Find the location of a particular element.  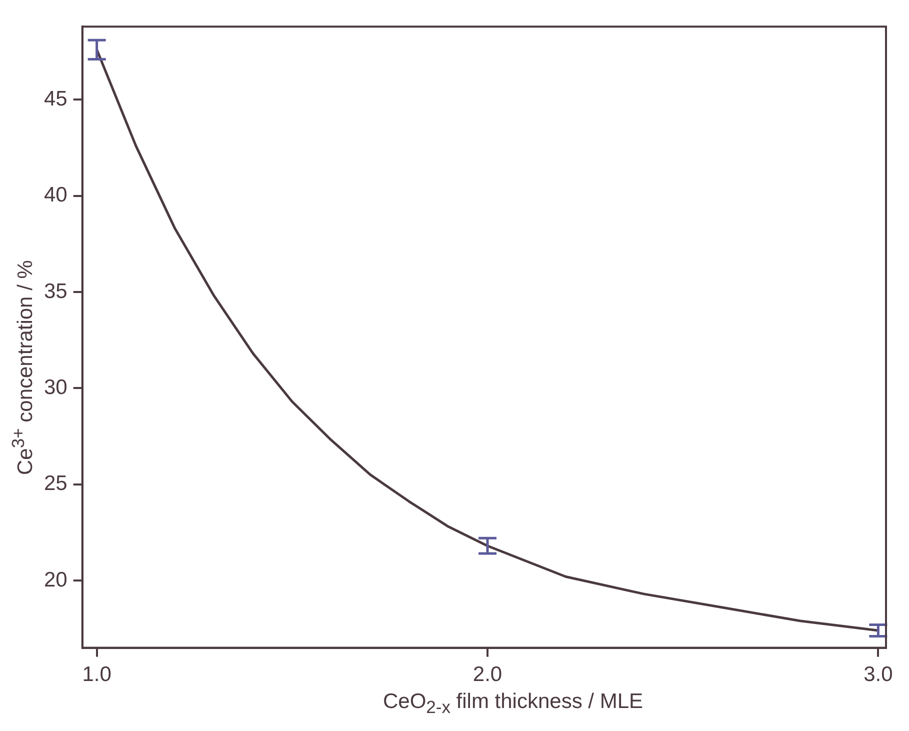

y-tick-label: 35 is located at coordinates (56, 291).